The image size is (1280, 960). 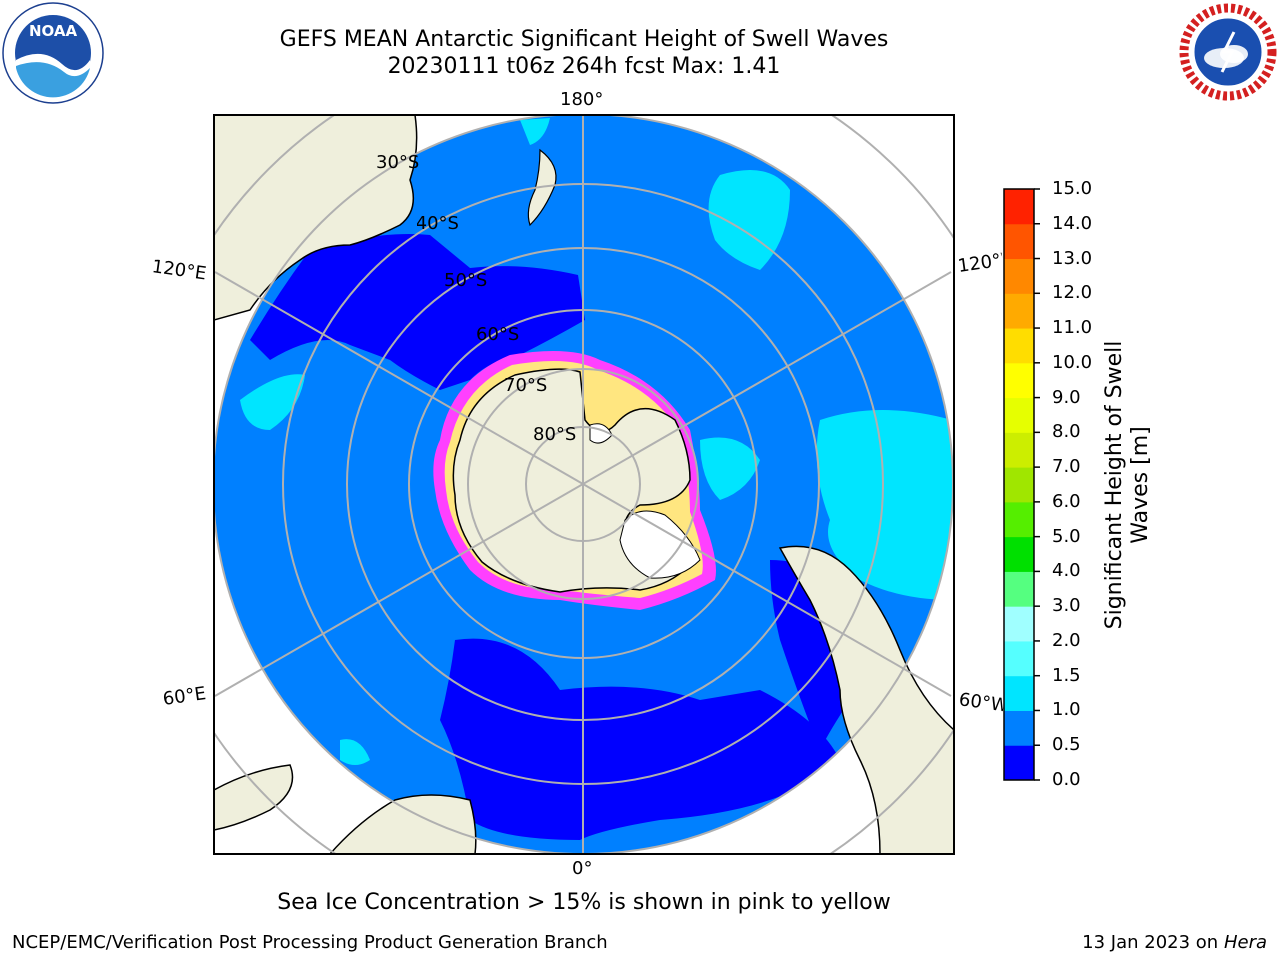 I want to click on footer-machine-name: Hera, so click(x=1245, y=942).